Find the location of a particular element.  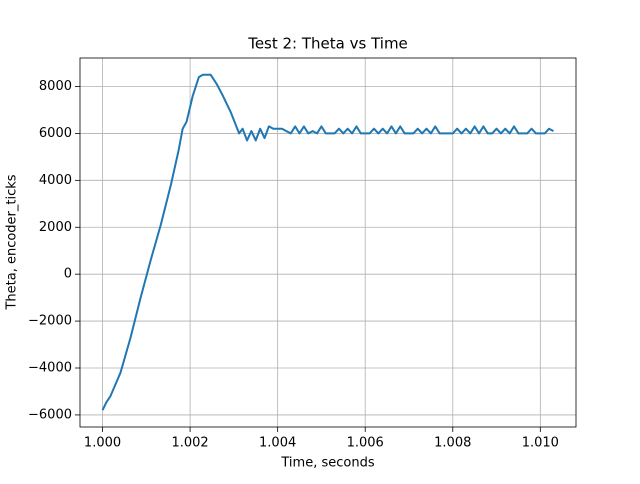

y-tick-label: 2000 is located at coordinates (55, 227).